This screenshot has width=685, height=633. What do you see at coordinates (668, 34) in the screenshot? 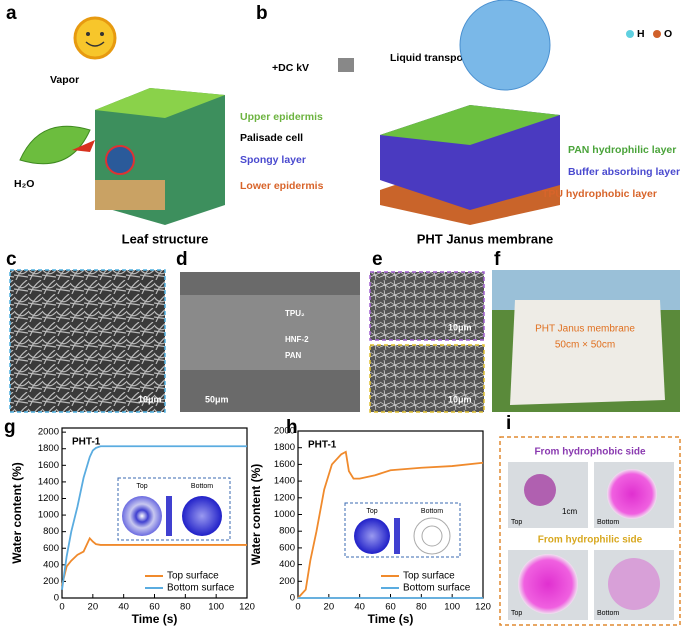
I see `label: O` at bounding box center [668, 34].